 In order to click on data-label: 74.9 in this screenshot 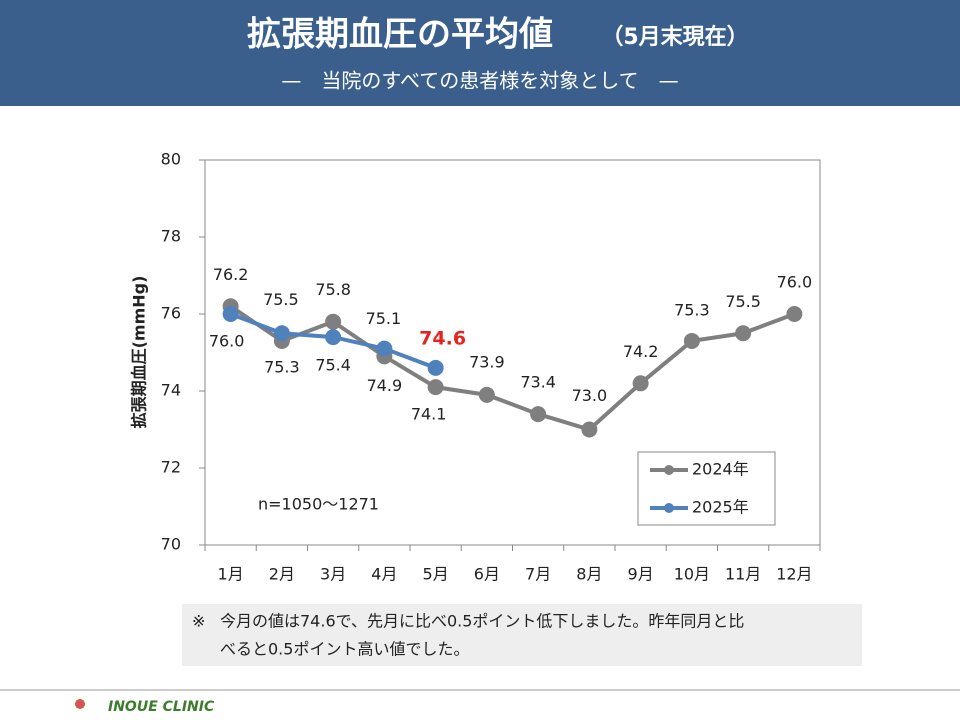, I will do `click(385, 385)`.